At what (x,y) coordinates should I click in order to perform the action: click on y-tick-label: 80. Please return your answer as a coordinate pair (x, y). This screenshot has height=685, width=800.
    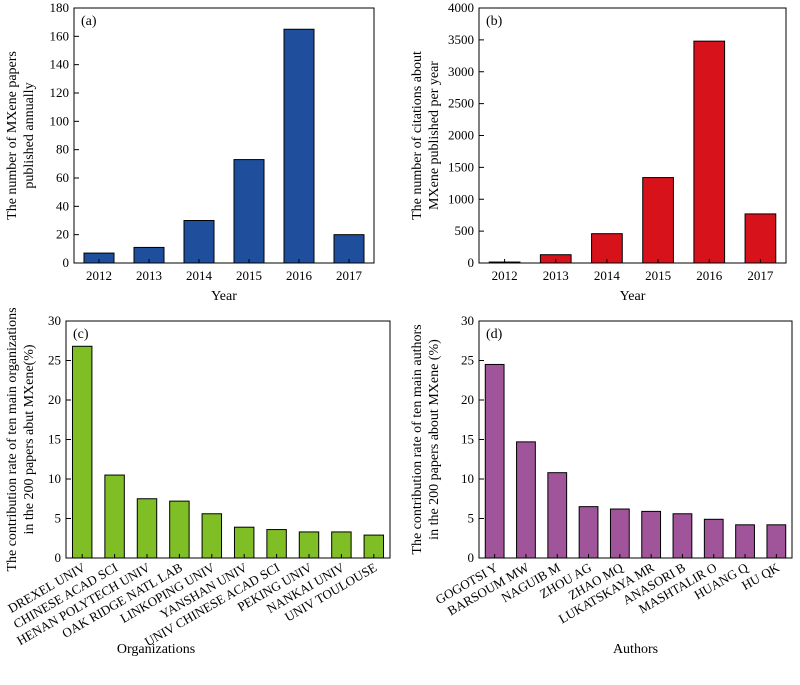
    Looking at the image, I should click on (62, 149).